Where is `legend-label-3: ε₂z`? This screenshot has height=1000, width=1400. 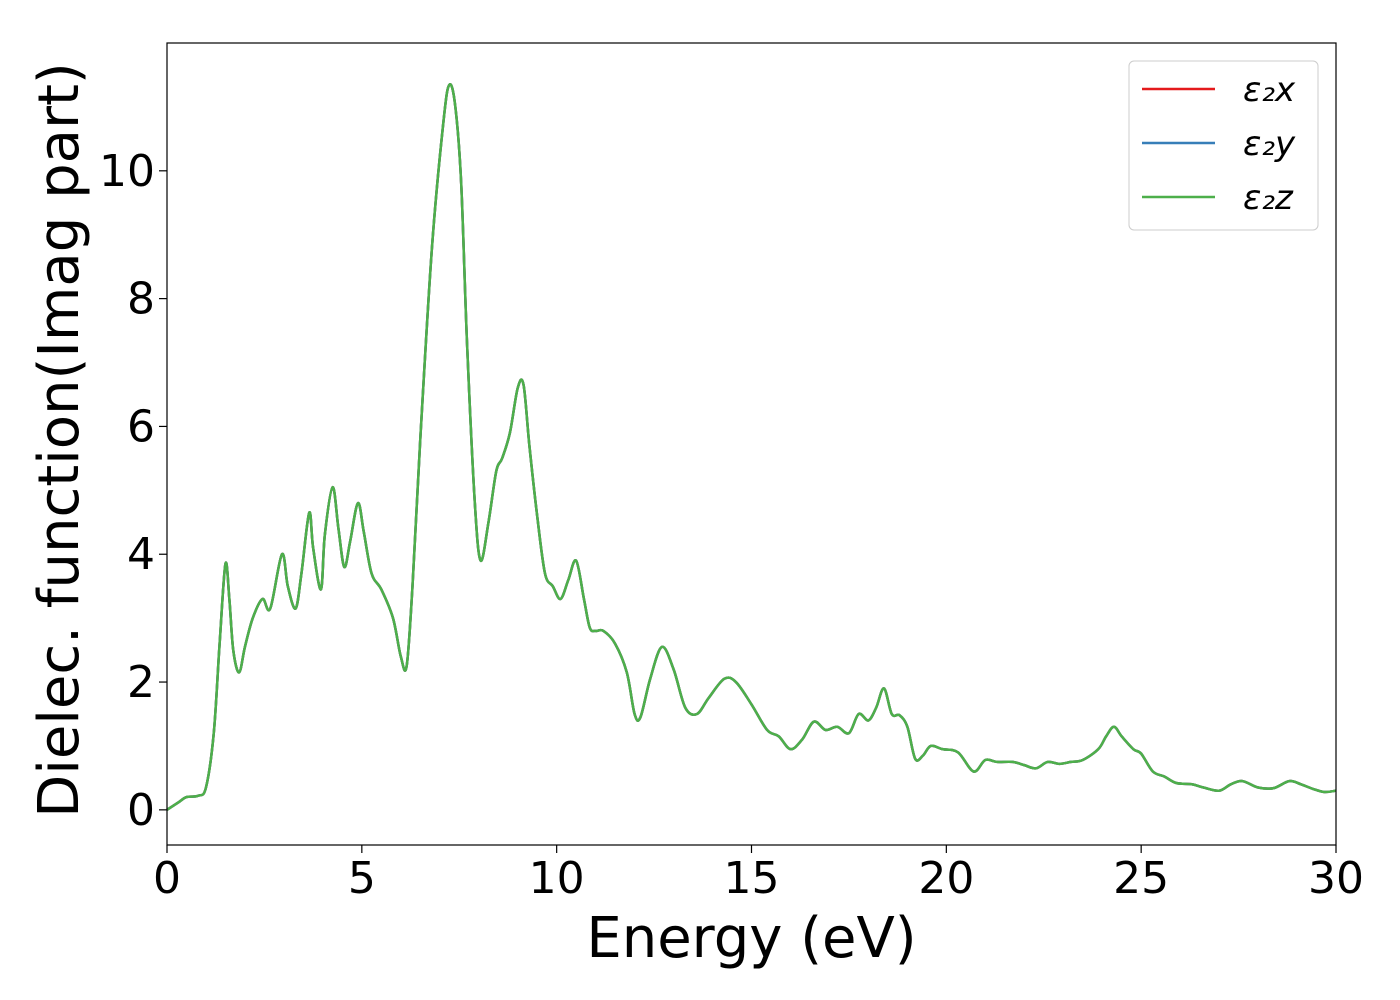 legend-label-3: ε₂z is located at coordinates (1268, 198).